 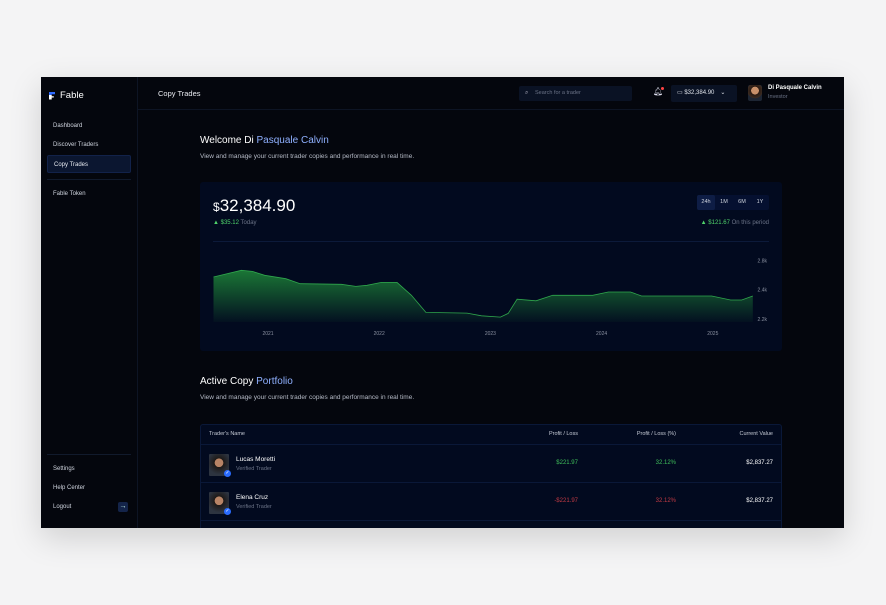 What do you see at coordinates (252, 497) in the screenshot?
I see `trader-name: Elena Cruz` at bounding box center [252, 497].